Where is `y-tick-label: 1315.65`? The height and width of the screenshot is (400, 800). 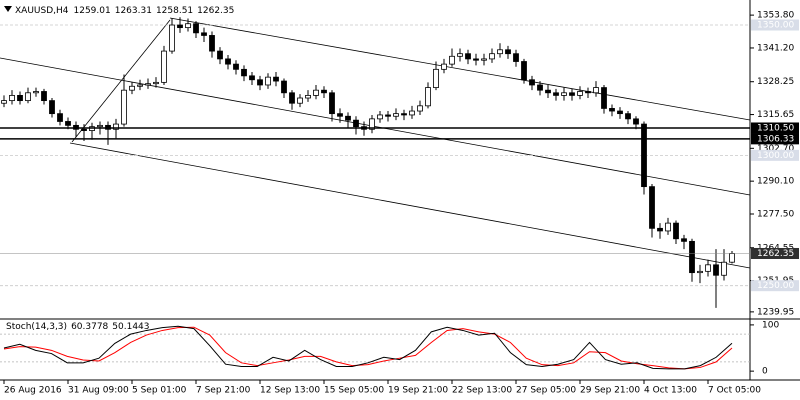
y-tick-label: 1315.65 is located at coordinates (775, 115).